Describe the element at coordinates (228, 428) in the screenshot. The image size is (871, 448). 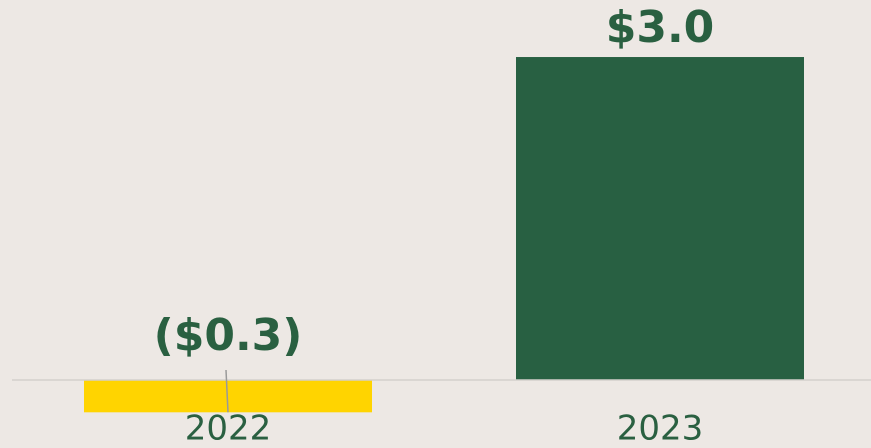
I see `x-tick-label: 2022` at that location.